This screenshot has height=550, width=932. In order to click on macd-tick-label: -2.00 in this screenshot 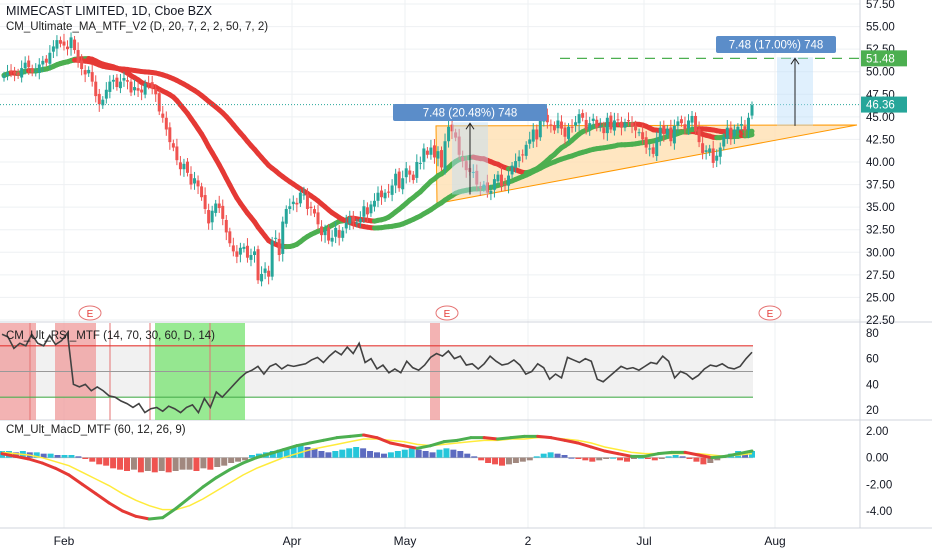, I will do `click(879, 485)`.